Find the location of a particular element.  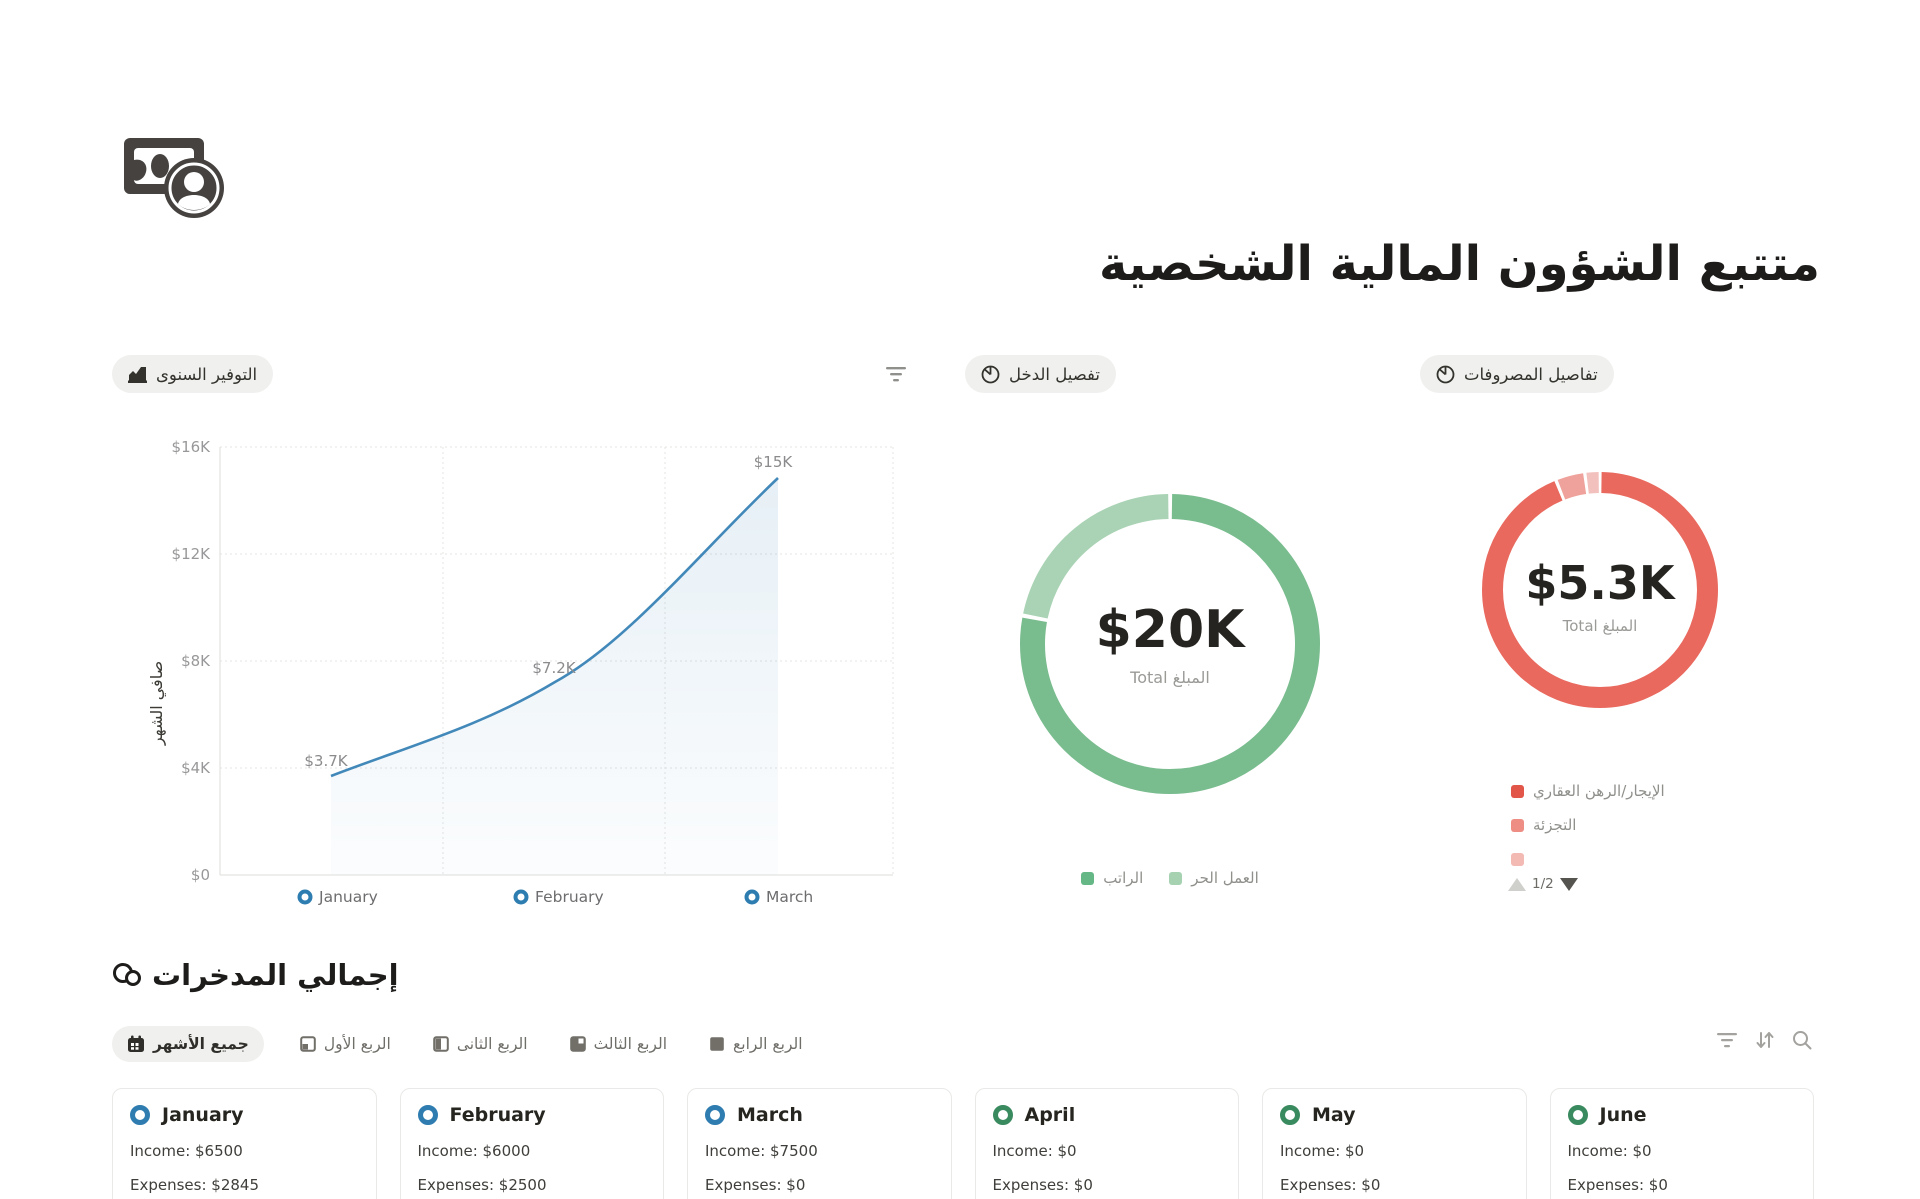

x-label-february: February is located at coordinates (569, 897).